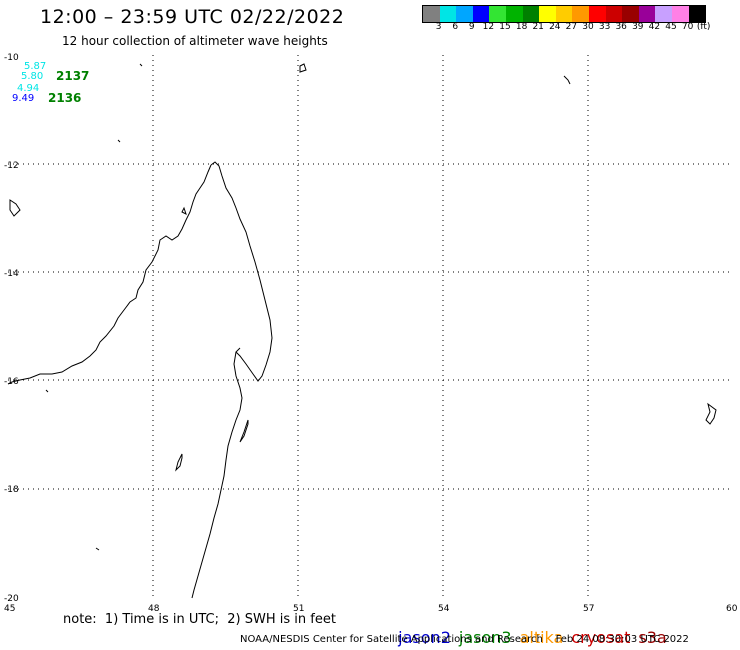 The image size is (740, 650). What do you see at coordinates (28, 88) in the screenshot?
I see `observation-value: 4.94` at bounding box center [28, 88].